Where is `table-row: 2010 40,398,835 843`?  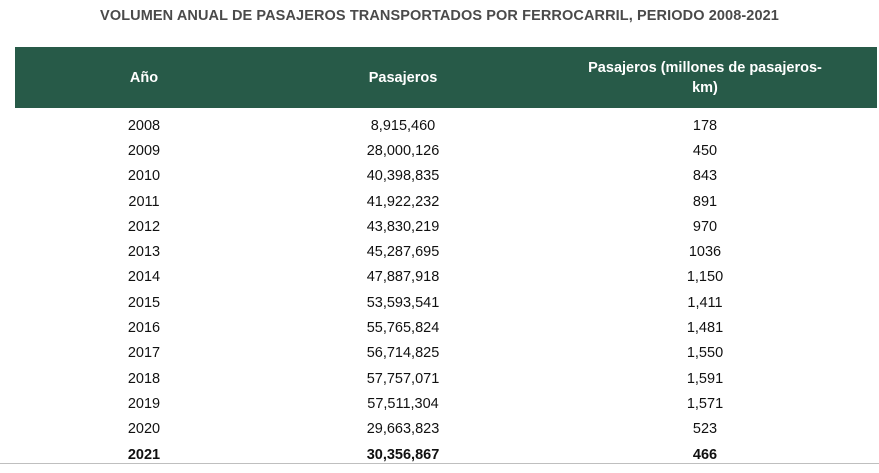
table-row: 2010 40,398,835 843 is located at coordinates (446, 176).